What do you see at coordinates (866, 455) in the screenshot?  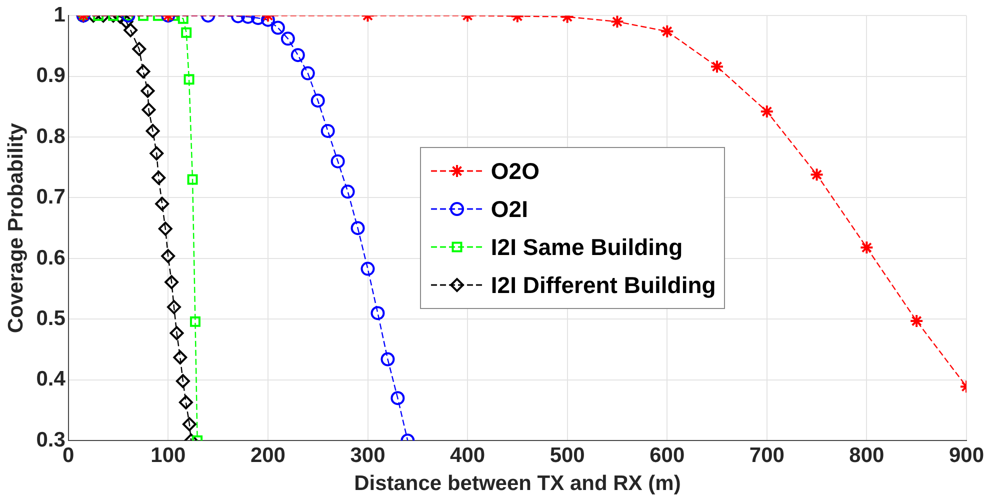 I see `x-tick-label: 800` at bounding box center [866, 455].